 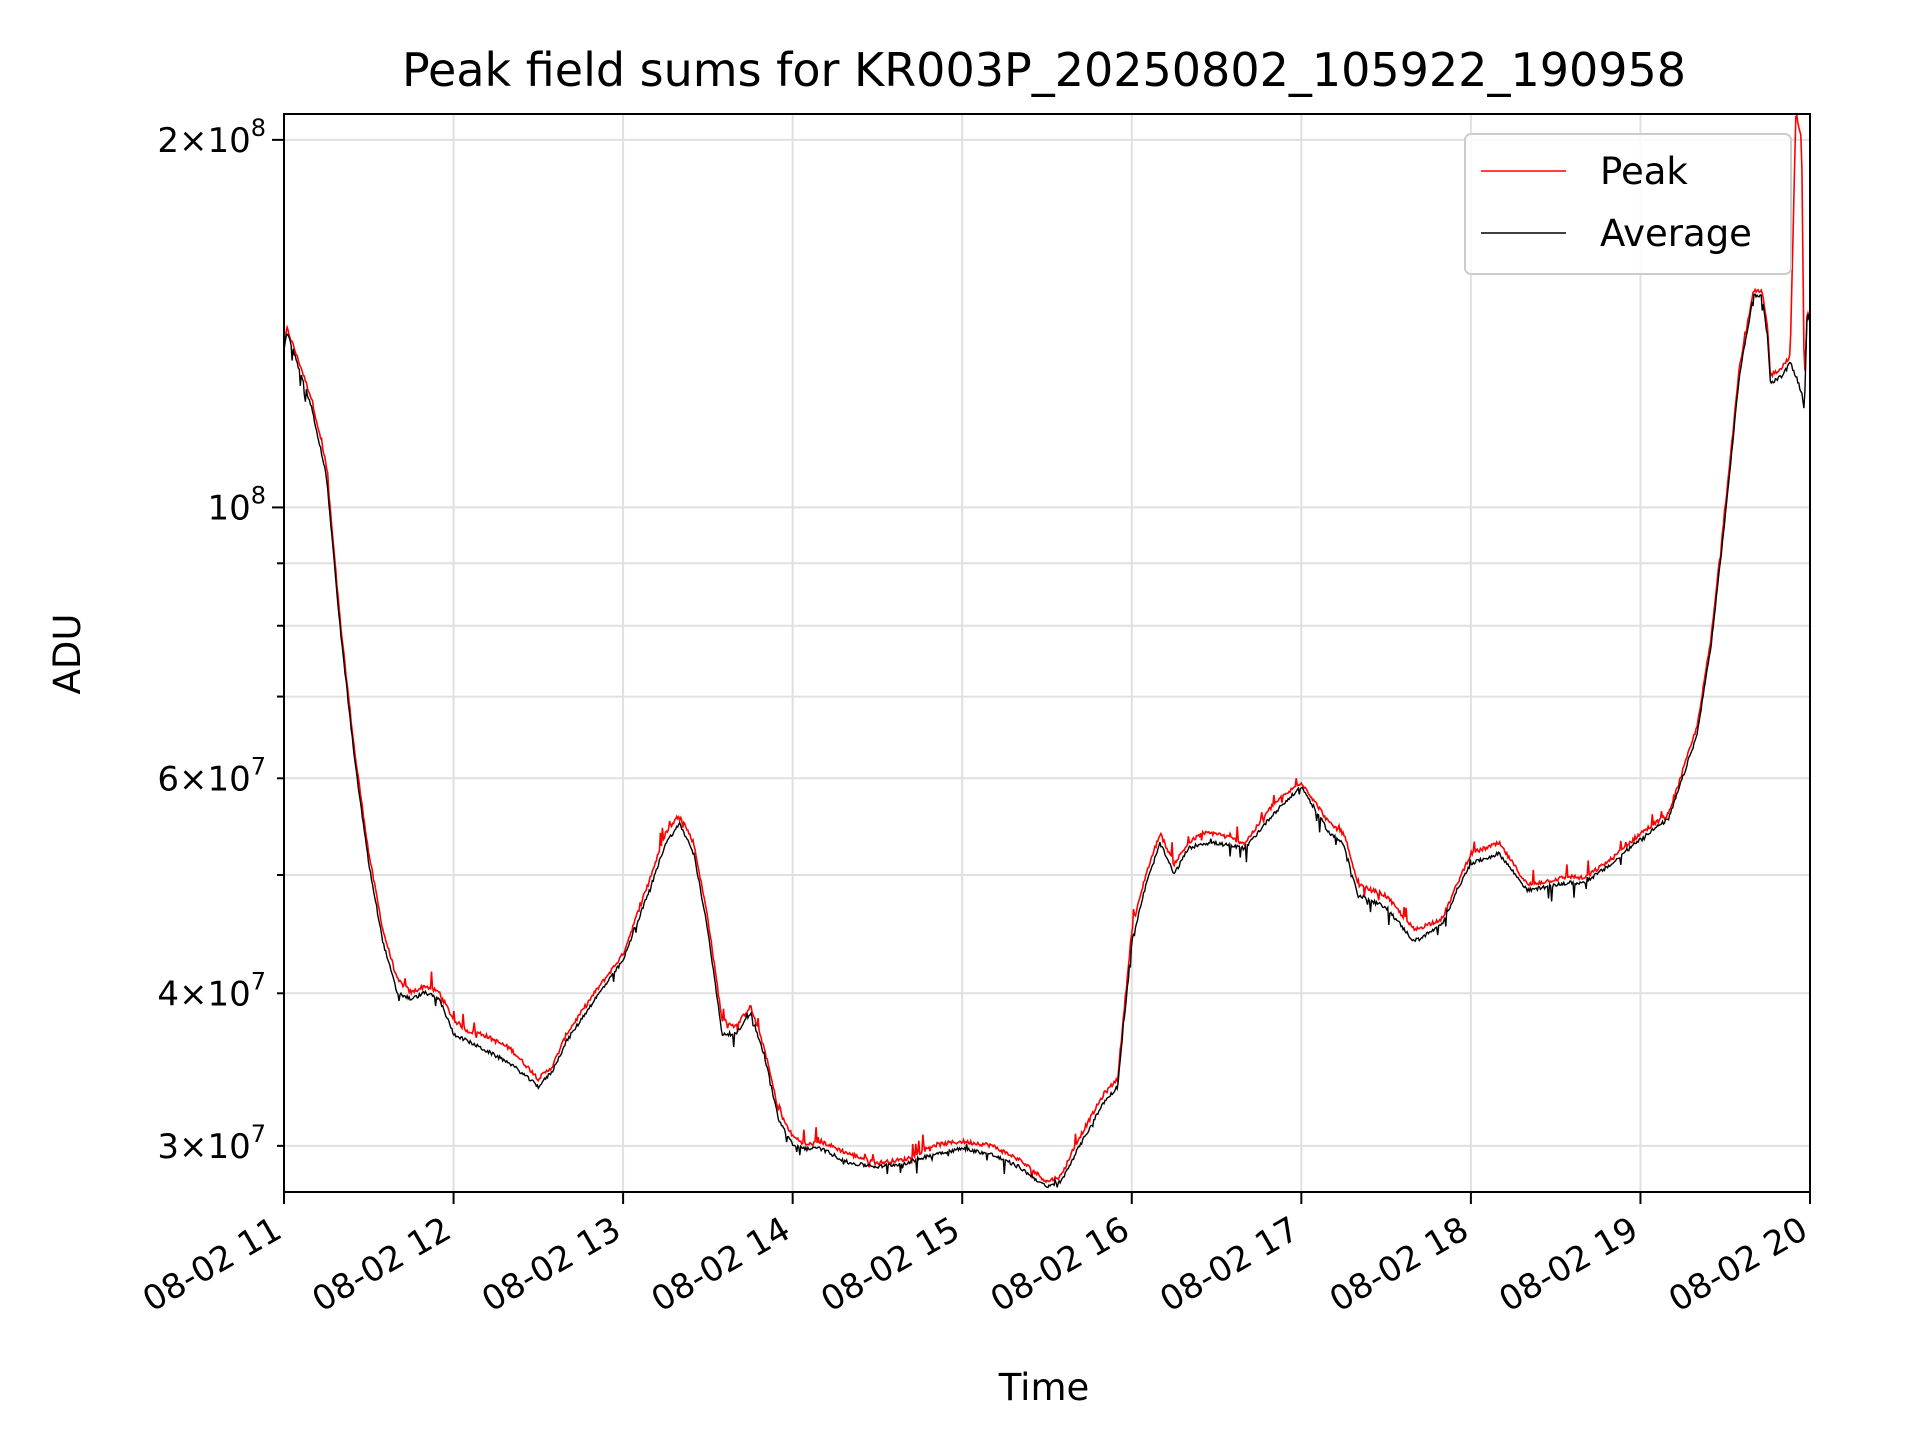 I want to click on y-tick-label: 4×107, so click(x=211, y=990).